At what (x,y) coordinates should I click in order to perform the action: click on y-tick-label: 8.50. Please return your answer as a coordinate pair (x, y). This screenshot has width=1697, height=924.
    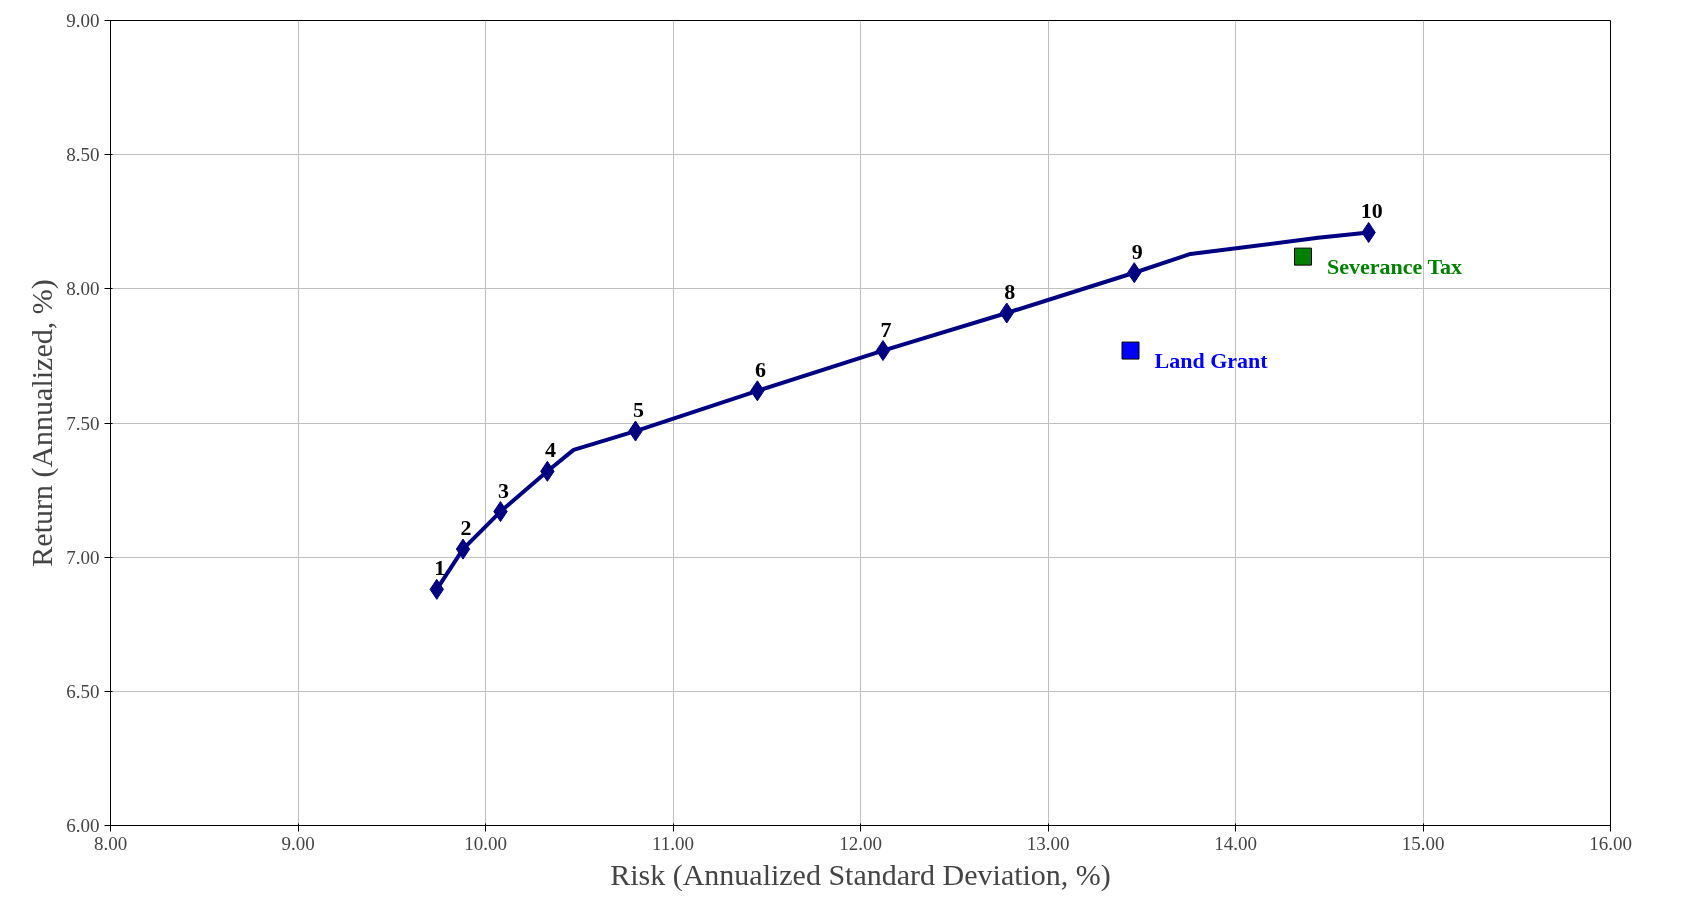
    Looking at the image, I should click on (83, 155).